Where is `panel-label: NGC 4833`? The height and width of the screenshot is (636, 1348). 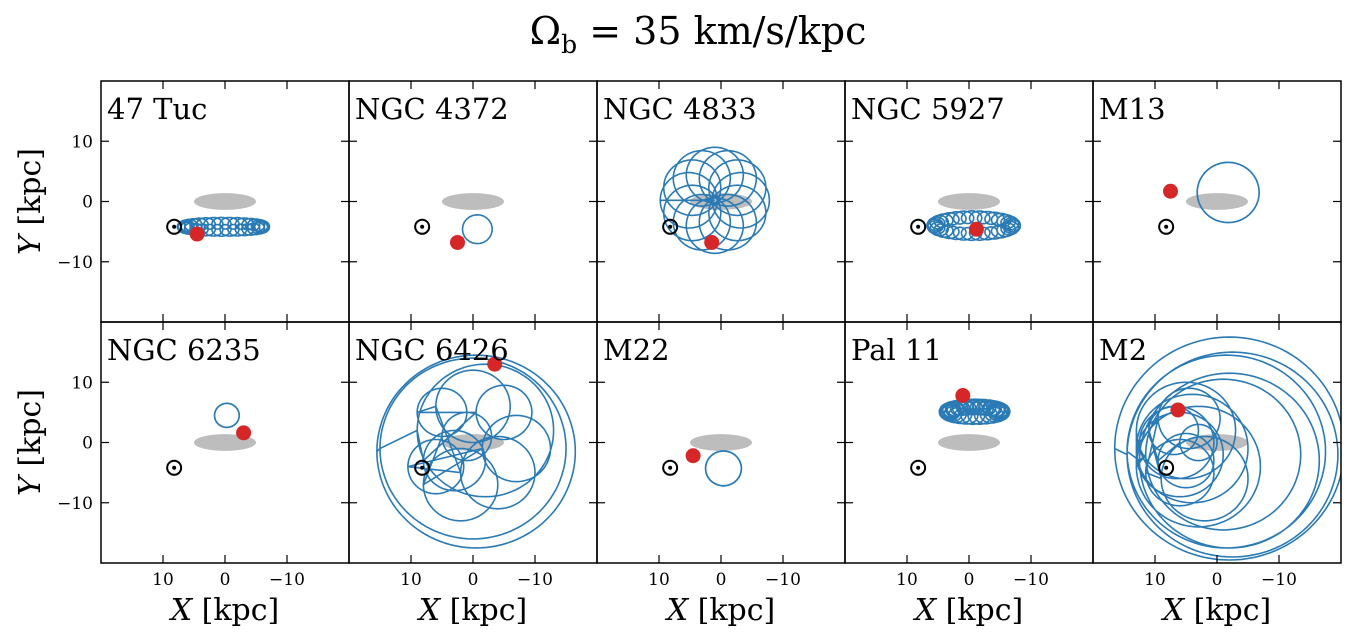 panel-label: NGC 4833 is located at coordinates (680, 109).